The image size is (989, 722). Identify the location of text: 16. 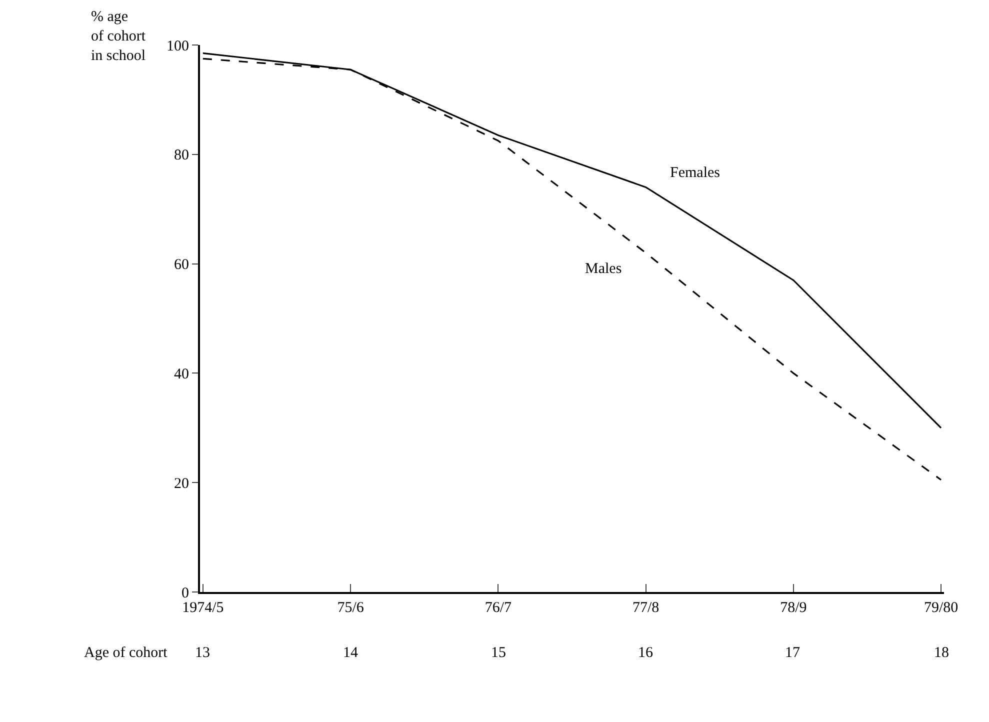
(646, 653).